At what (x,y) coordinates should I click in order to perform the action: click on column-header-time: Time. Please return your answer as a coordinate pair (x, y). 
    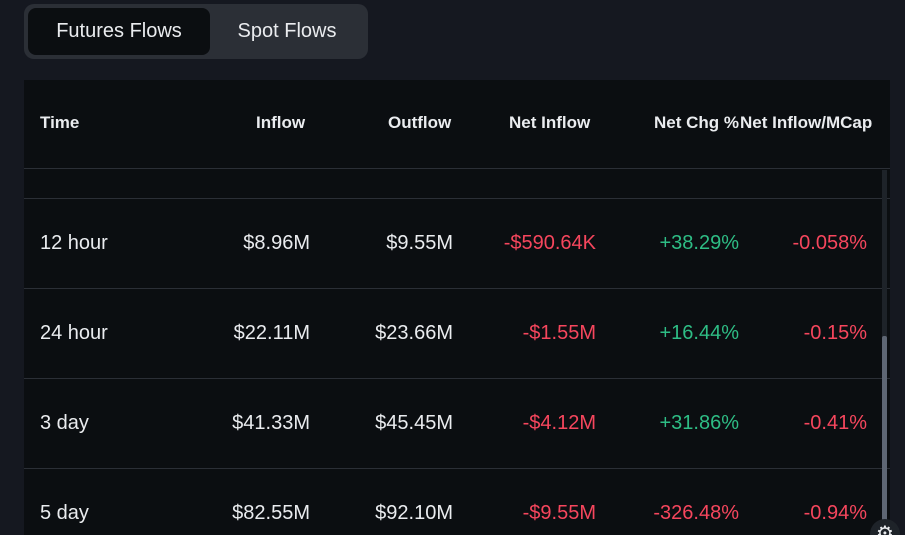
    Looking at the image, I should click on (60, 122).